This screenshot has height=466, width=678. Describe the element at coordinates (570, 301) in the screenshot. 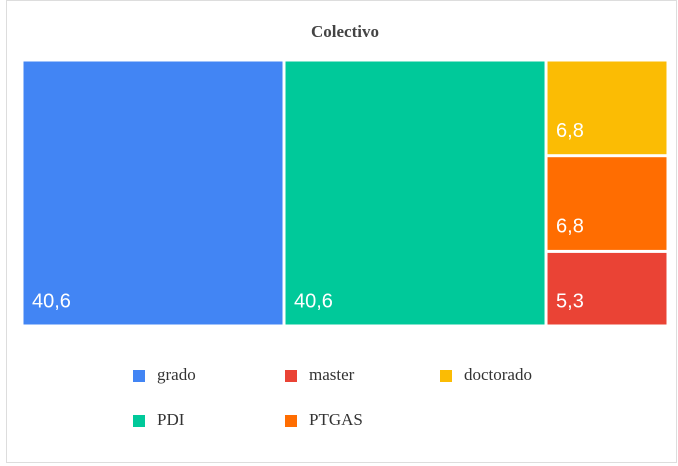

I see `value-label: 5,3` at that location.